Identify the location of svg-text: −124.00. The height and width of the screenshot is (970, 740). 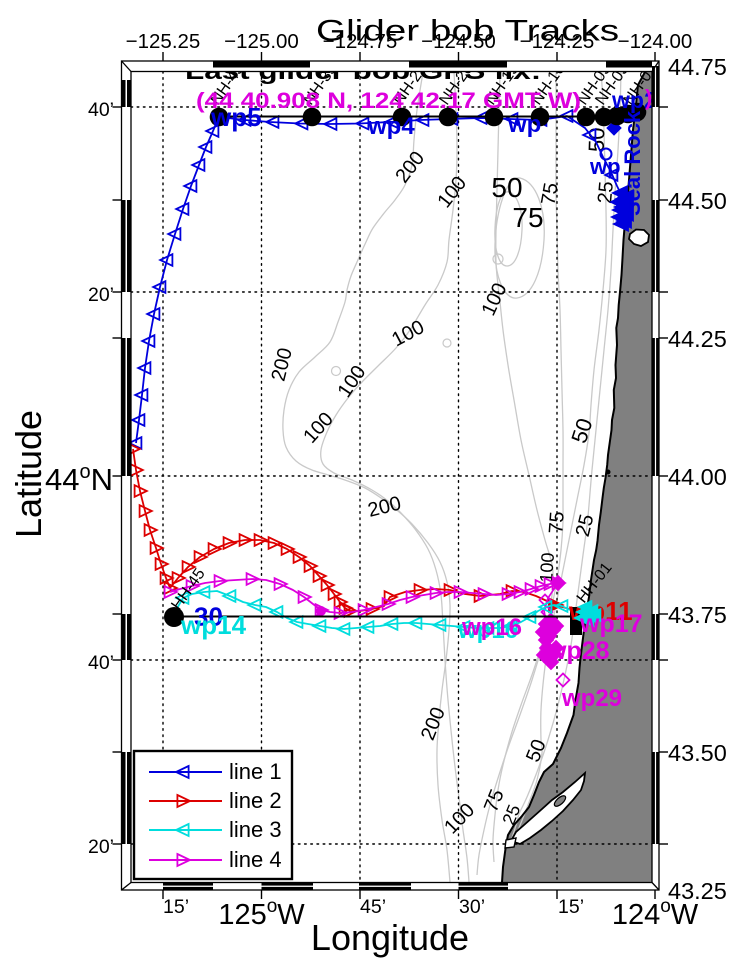
(655, 41).